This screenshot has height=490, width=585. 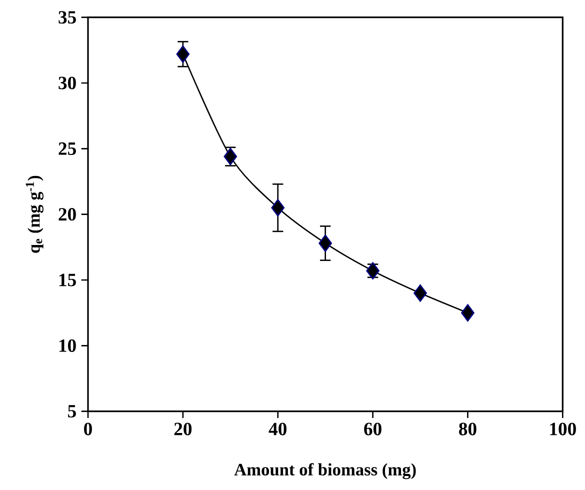 I want to click on y-tick-label: 15, so click(x=67, y=280).